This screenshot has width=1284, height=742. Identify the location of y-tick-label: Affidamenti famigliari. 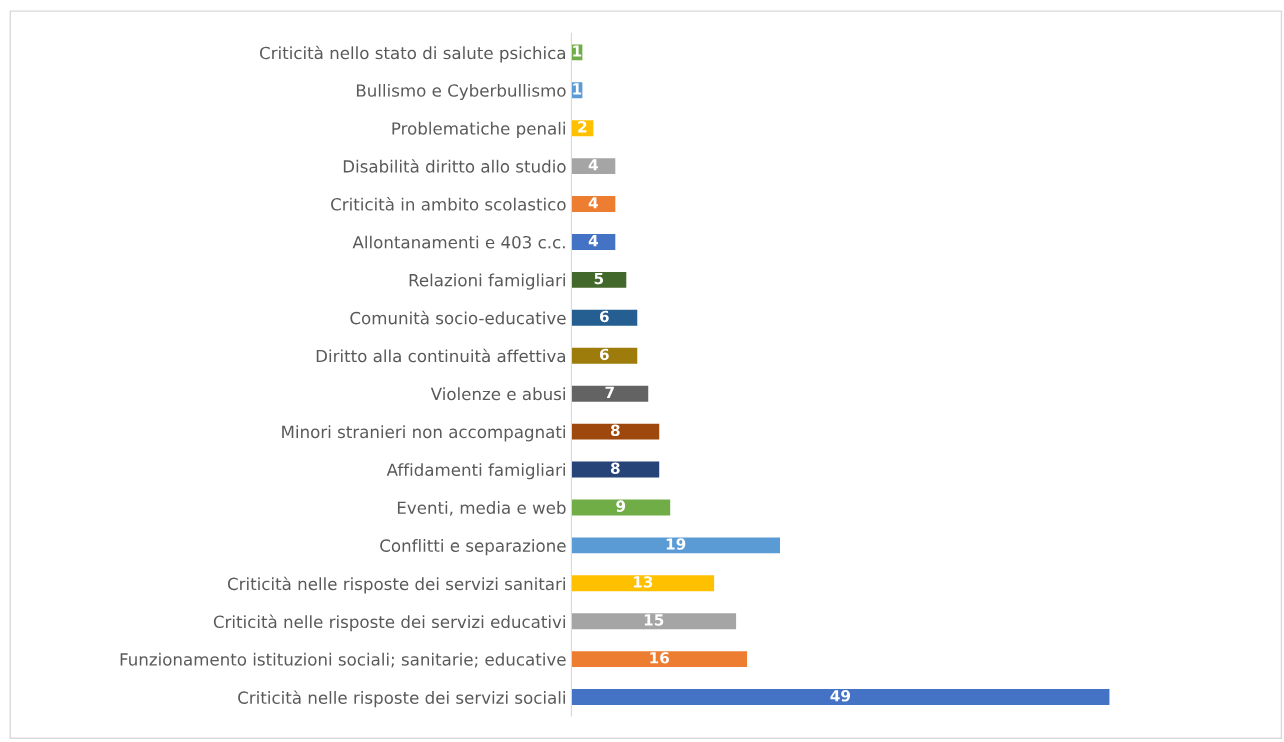
(475, 471).